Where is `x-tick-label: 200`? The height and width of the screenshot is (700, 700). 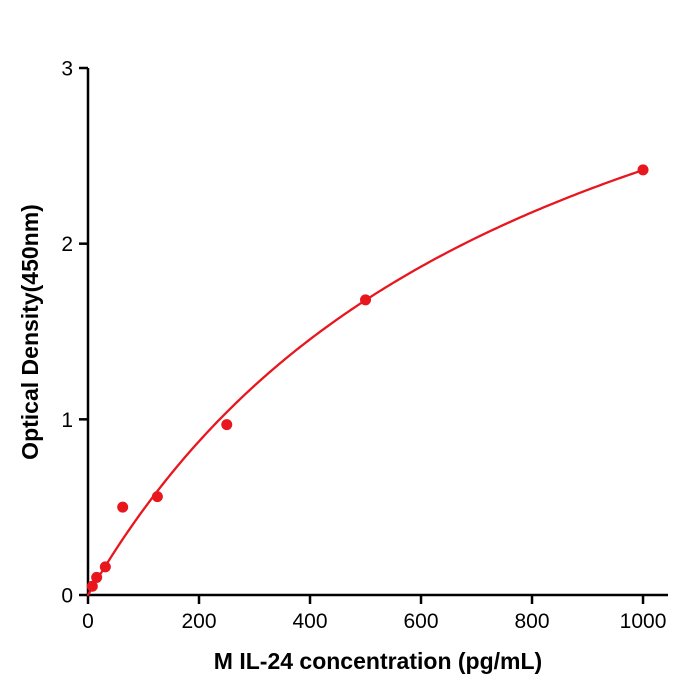 x-tick-label: 200 is located at coordinates (198, 621).